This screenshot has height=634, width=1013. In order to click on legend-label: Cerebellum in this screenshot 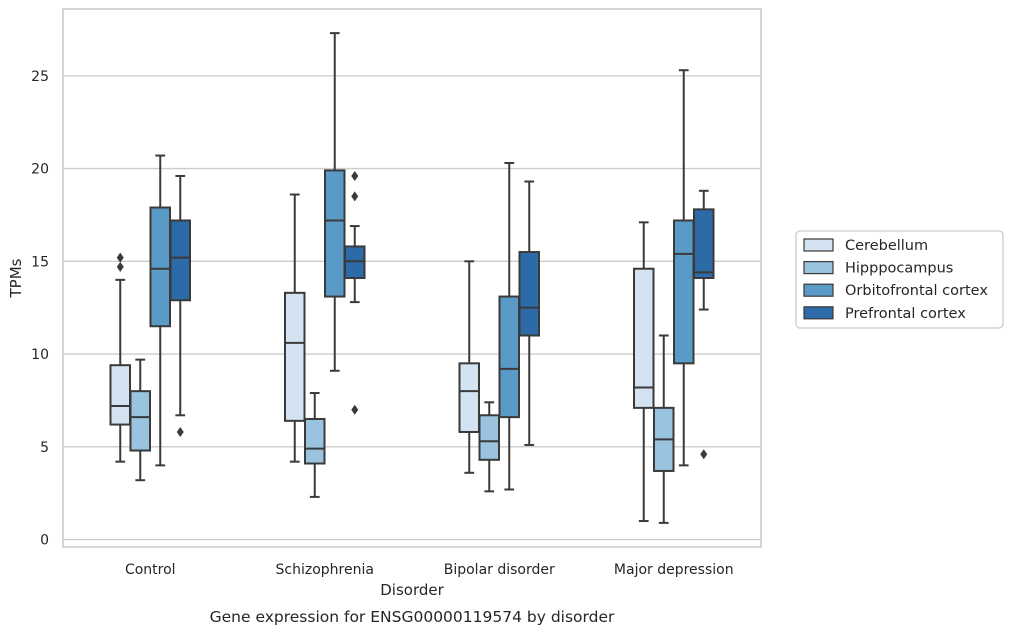, I will do `click(886, 246)`.